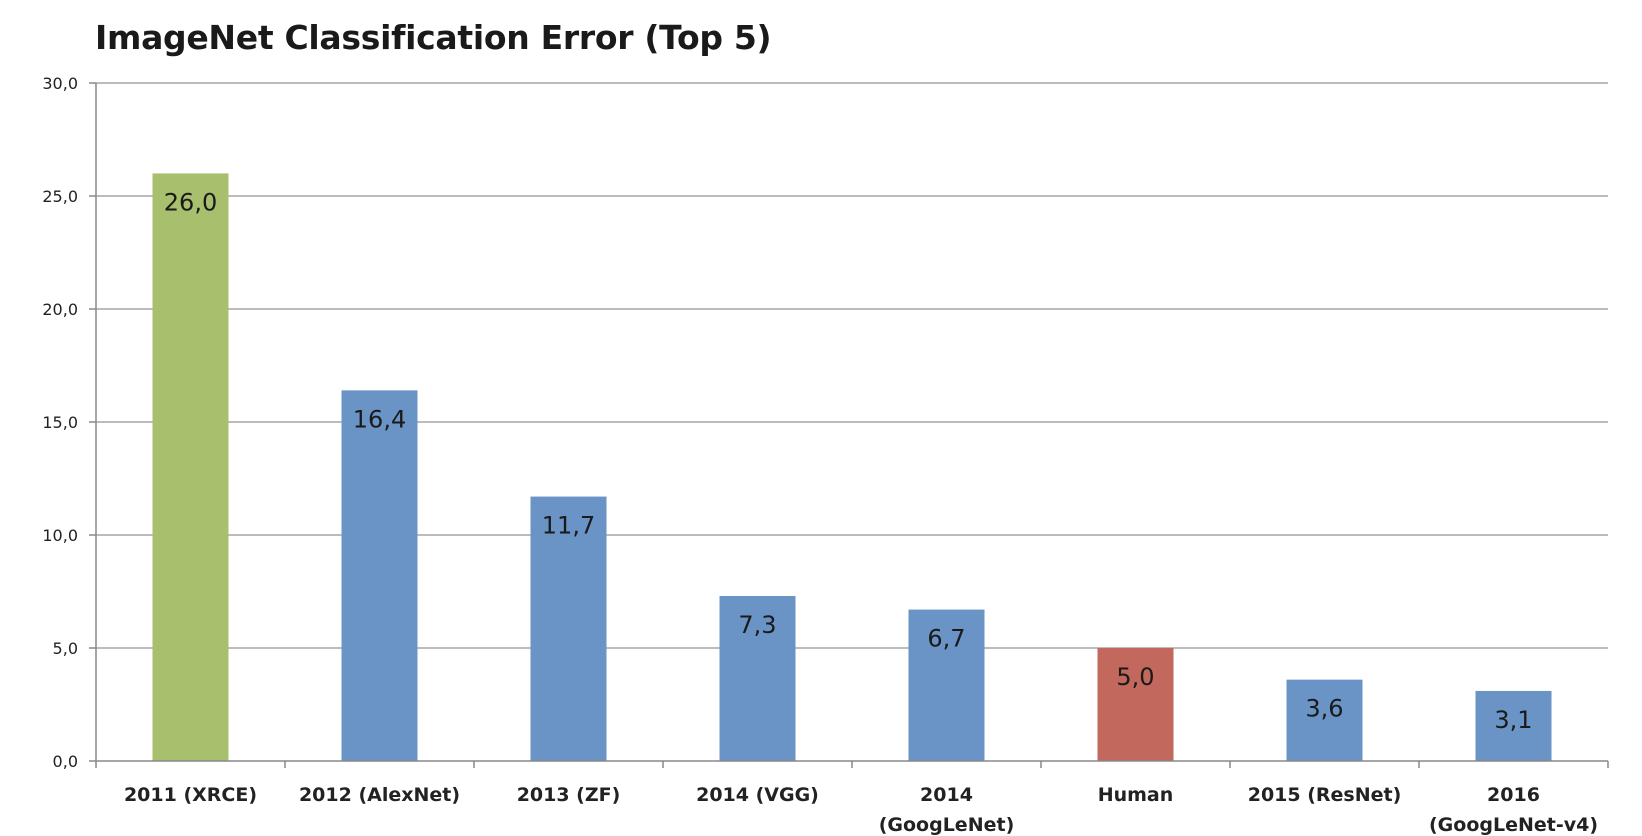  What do you see at coordinates (433, 37) in the screenshot?
I see `chart-title: ImageNet Classification Error (Top 5)` at bounding box center [433, 37].